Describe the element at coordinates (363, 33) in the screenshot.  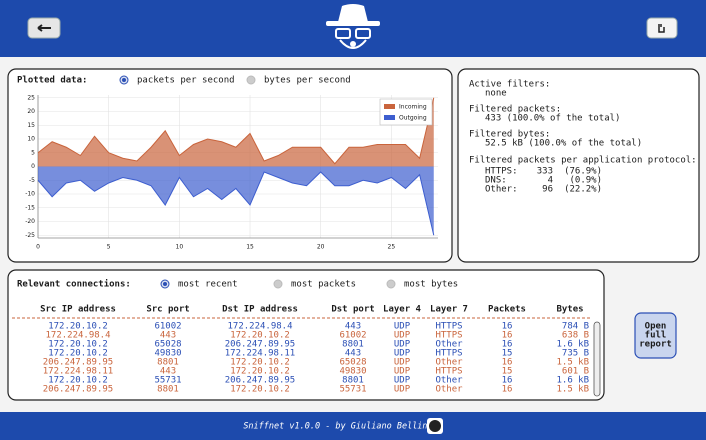
I see `logo-glass-right` at that location.